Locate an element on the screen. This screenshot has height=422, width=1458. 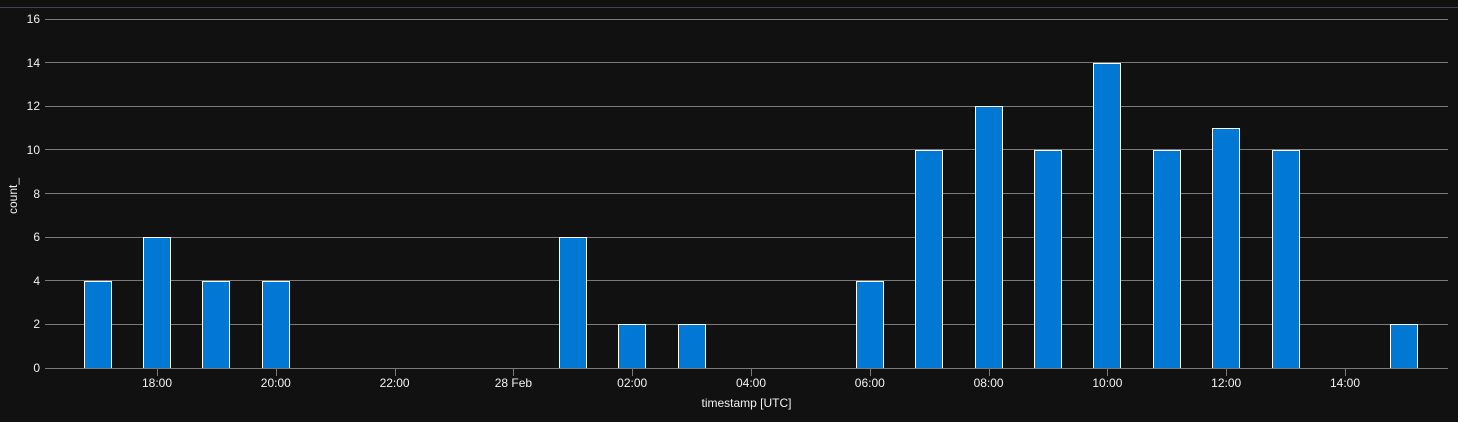
x-tick-20:00 is located at coordinates (276, 372).